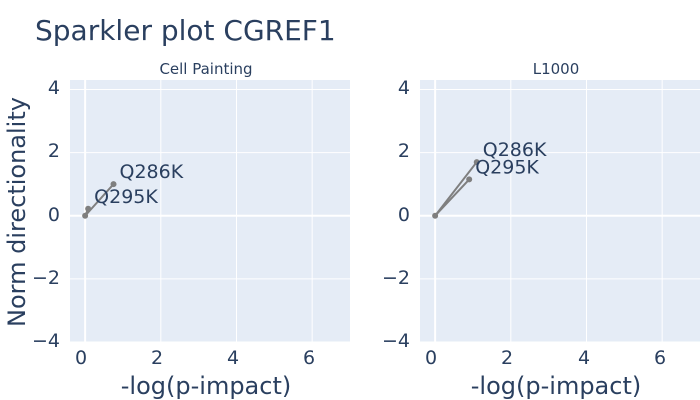 The height and width of the screenshot is (400, 700). I want to click on x-axis-label-l1000: -log(p-impact), so click(556, 386).